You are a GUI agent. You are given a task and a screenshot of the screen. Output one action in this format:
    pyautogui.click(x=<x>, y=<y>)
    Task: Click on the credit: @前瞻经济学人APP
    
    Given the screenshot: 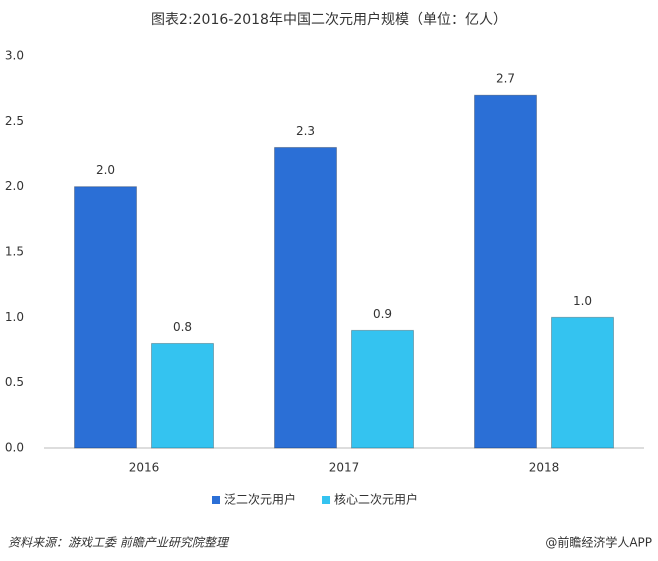 What is the action you would take?
    pyautogui.click(x=598, y=542)
    